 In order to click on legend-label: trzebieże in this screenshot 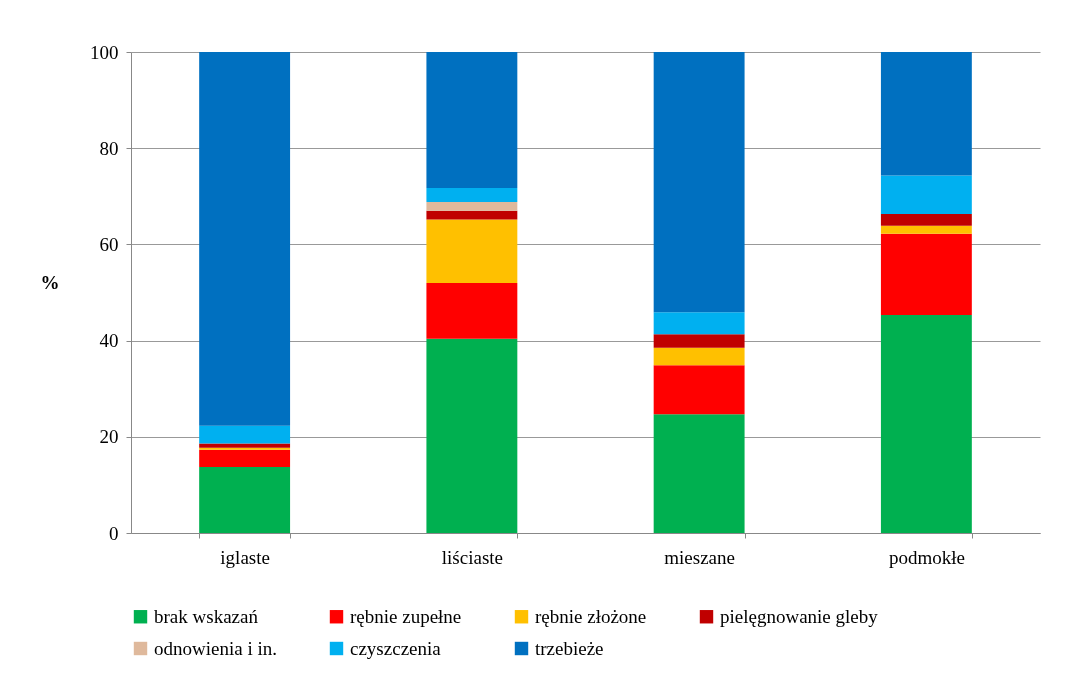, I will do `click(569, 648)`.